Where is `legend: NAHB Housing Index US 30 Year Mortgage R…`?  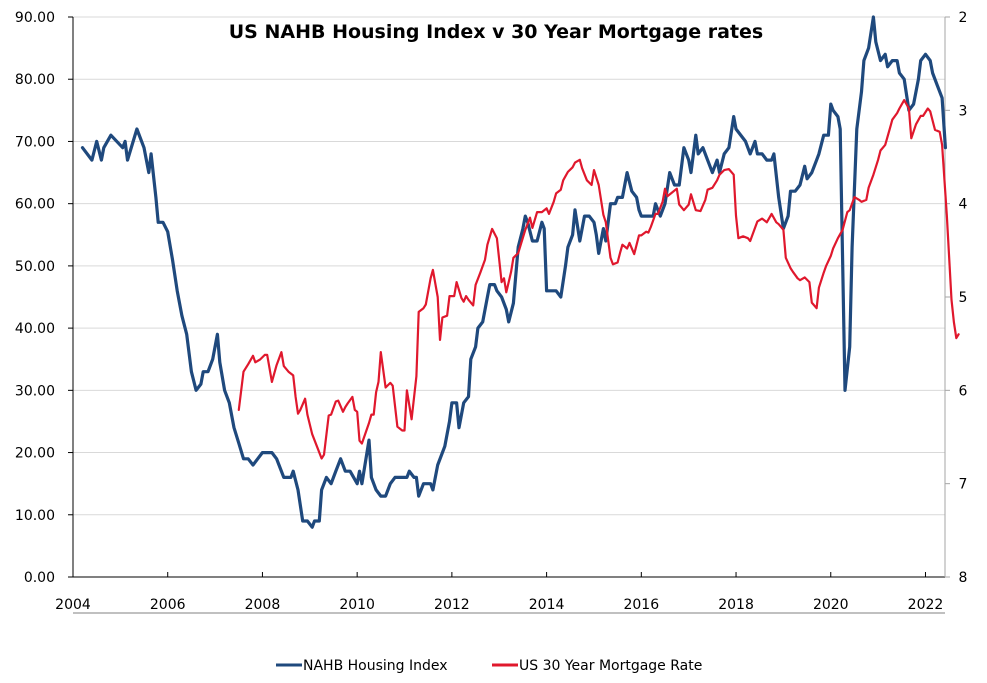
legend: NAHB Housing Index US 30 Year Mortgage R… is located at coordinates (489, 666).